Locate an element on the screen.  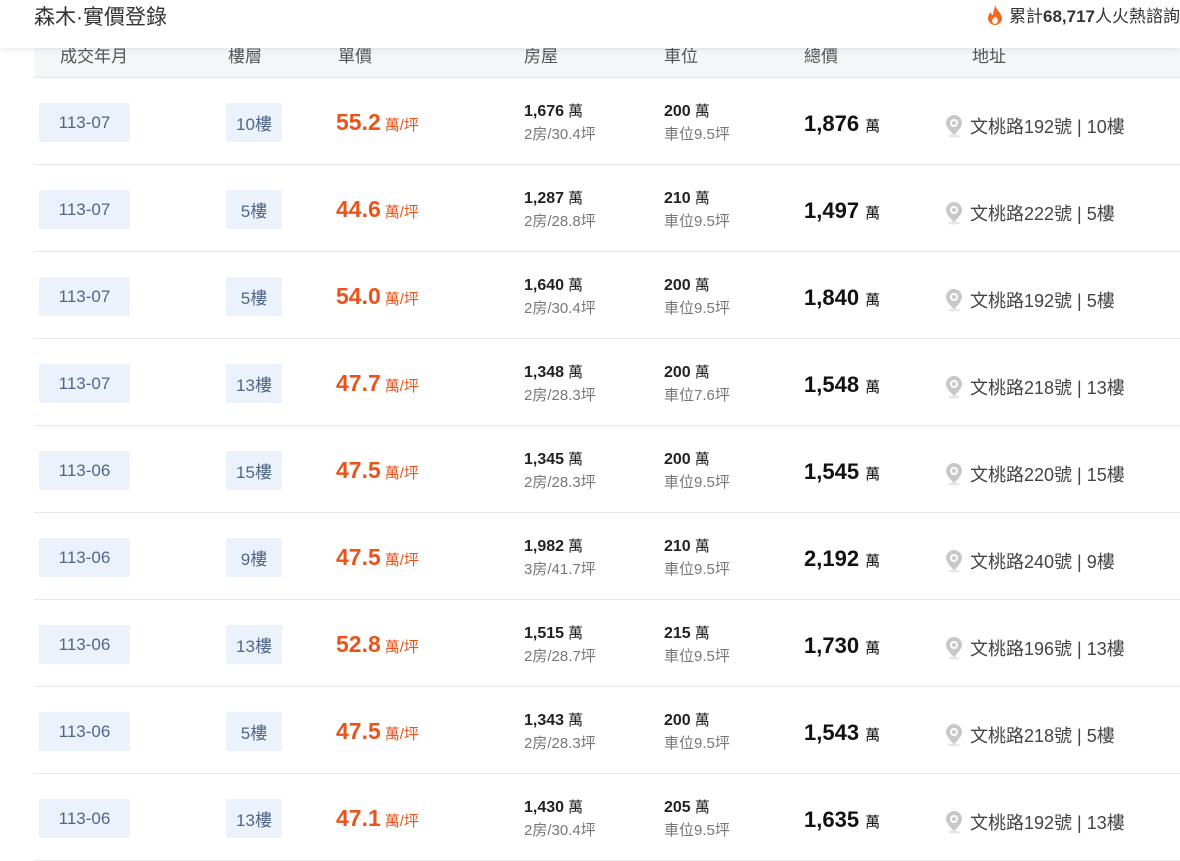
total-price: 1,548 萬 is located at coordinates (842, 384).